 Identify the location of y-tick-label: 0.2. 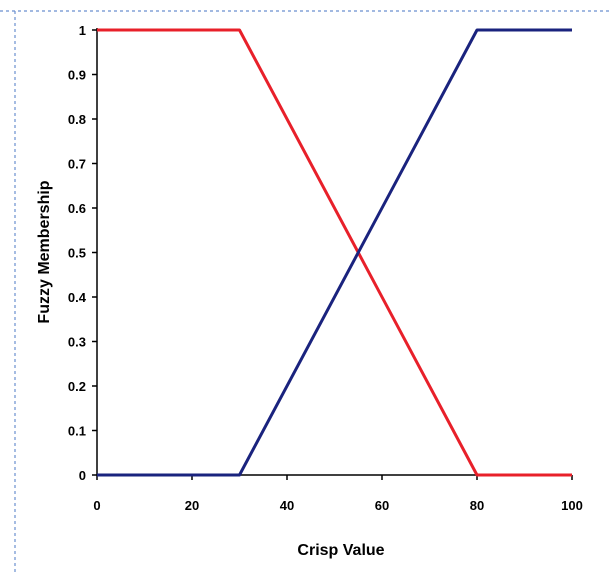
(77, 386).